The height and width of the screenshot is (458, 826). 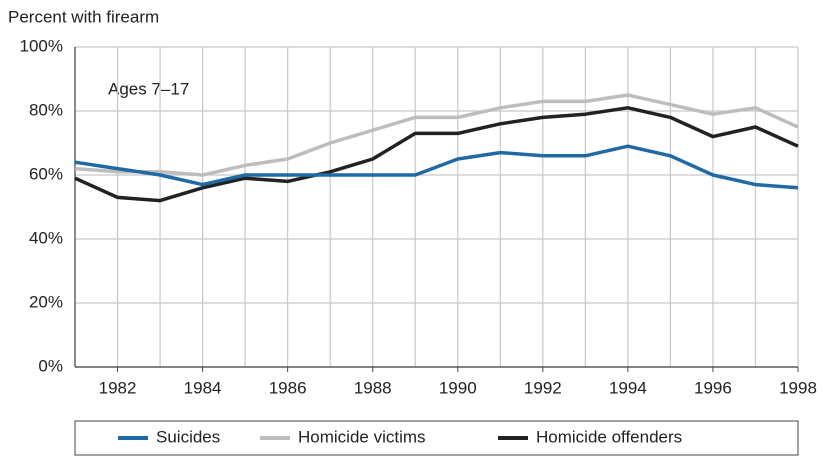 What do you see at coordinates (203, 387) in the screenshot?
I see `x-tick-label: 1984` at bounding box center [203, 387].